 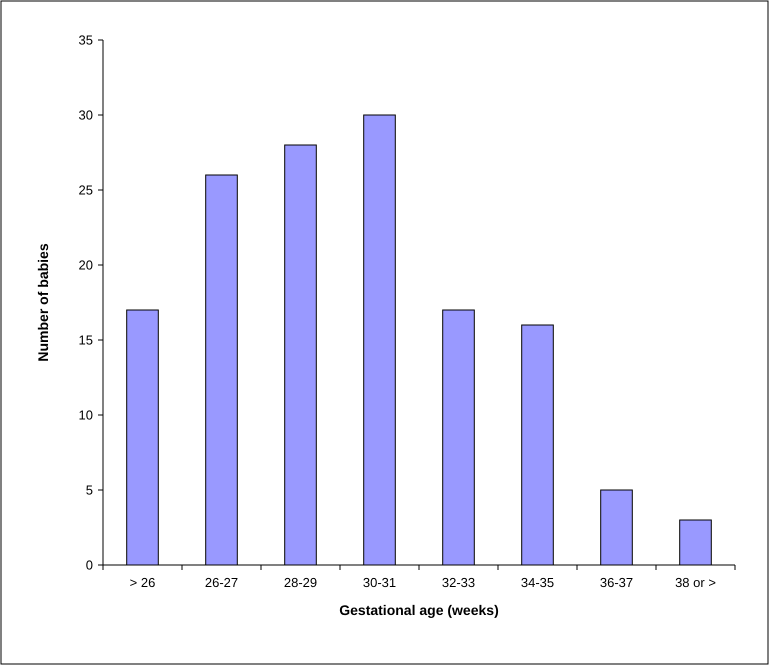 I want to click on y-tick-label: 5, so click(x=89, y=490).